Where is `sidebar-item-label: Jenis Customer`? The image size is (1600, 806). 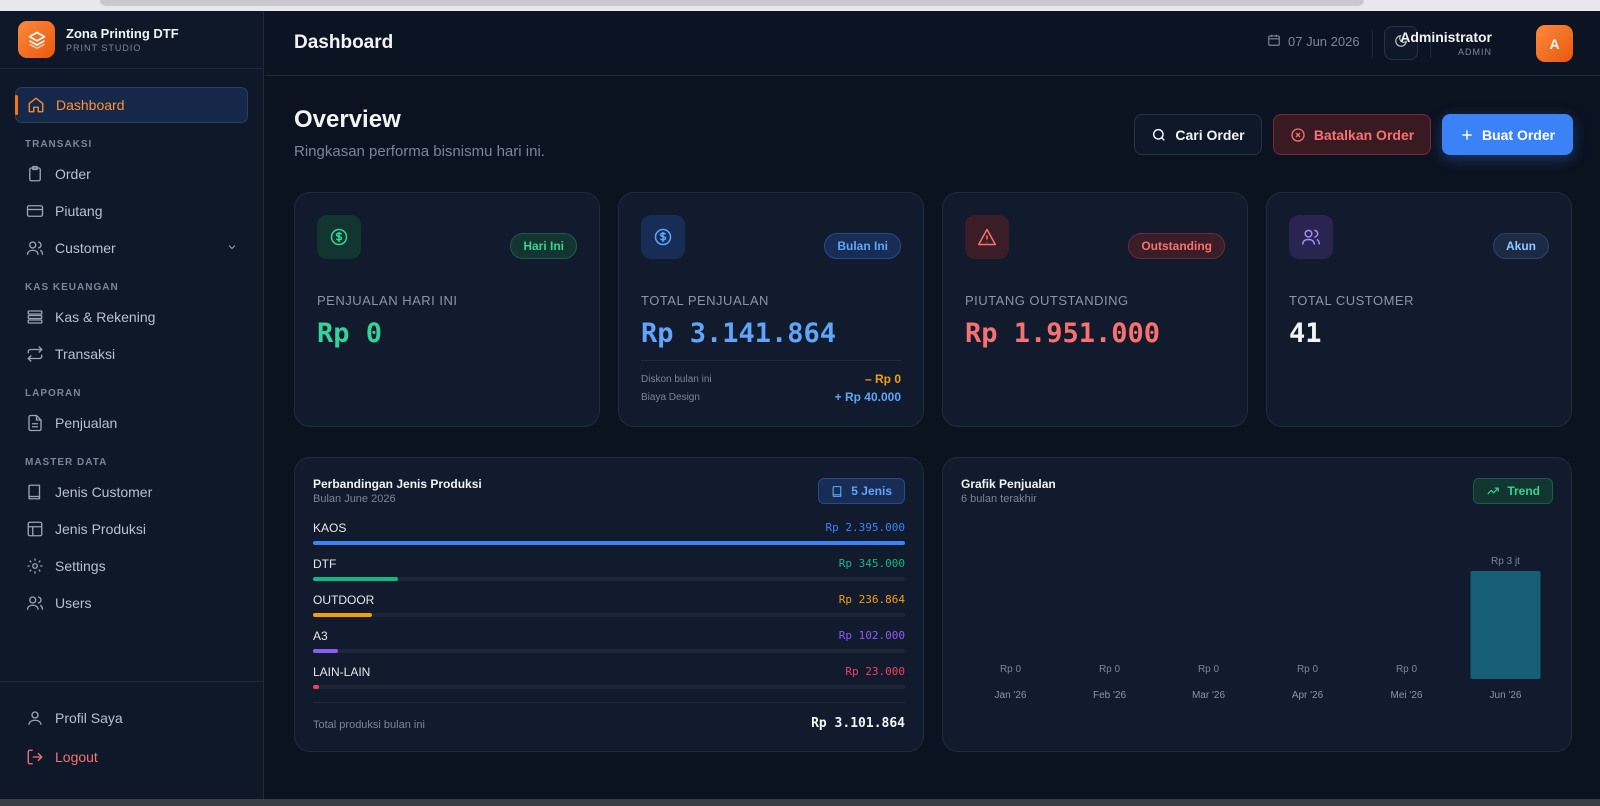 sidebar-item-label: Jenis Customer is located at coordinates (104, 492).